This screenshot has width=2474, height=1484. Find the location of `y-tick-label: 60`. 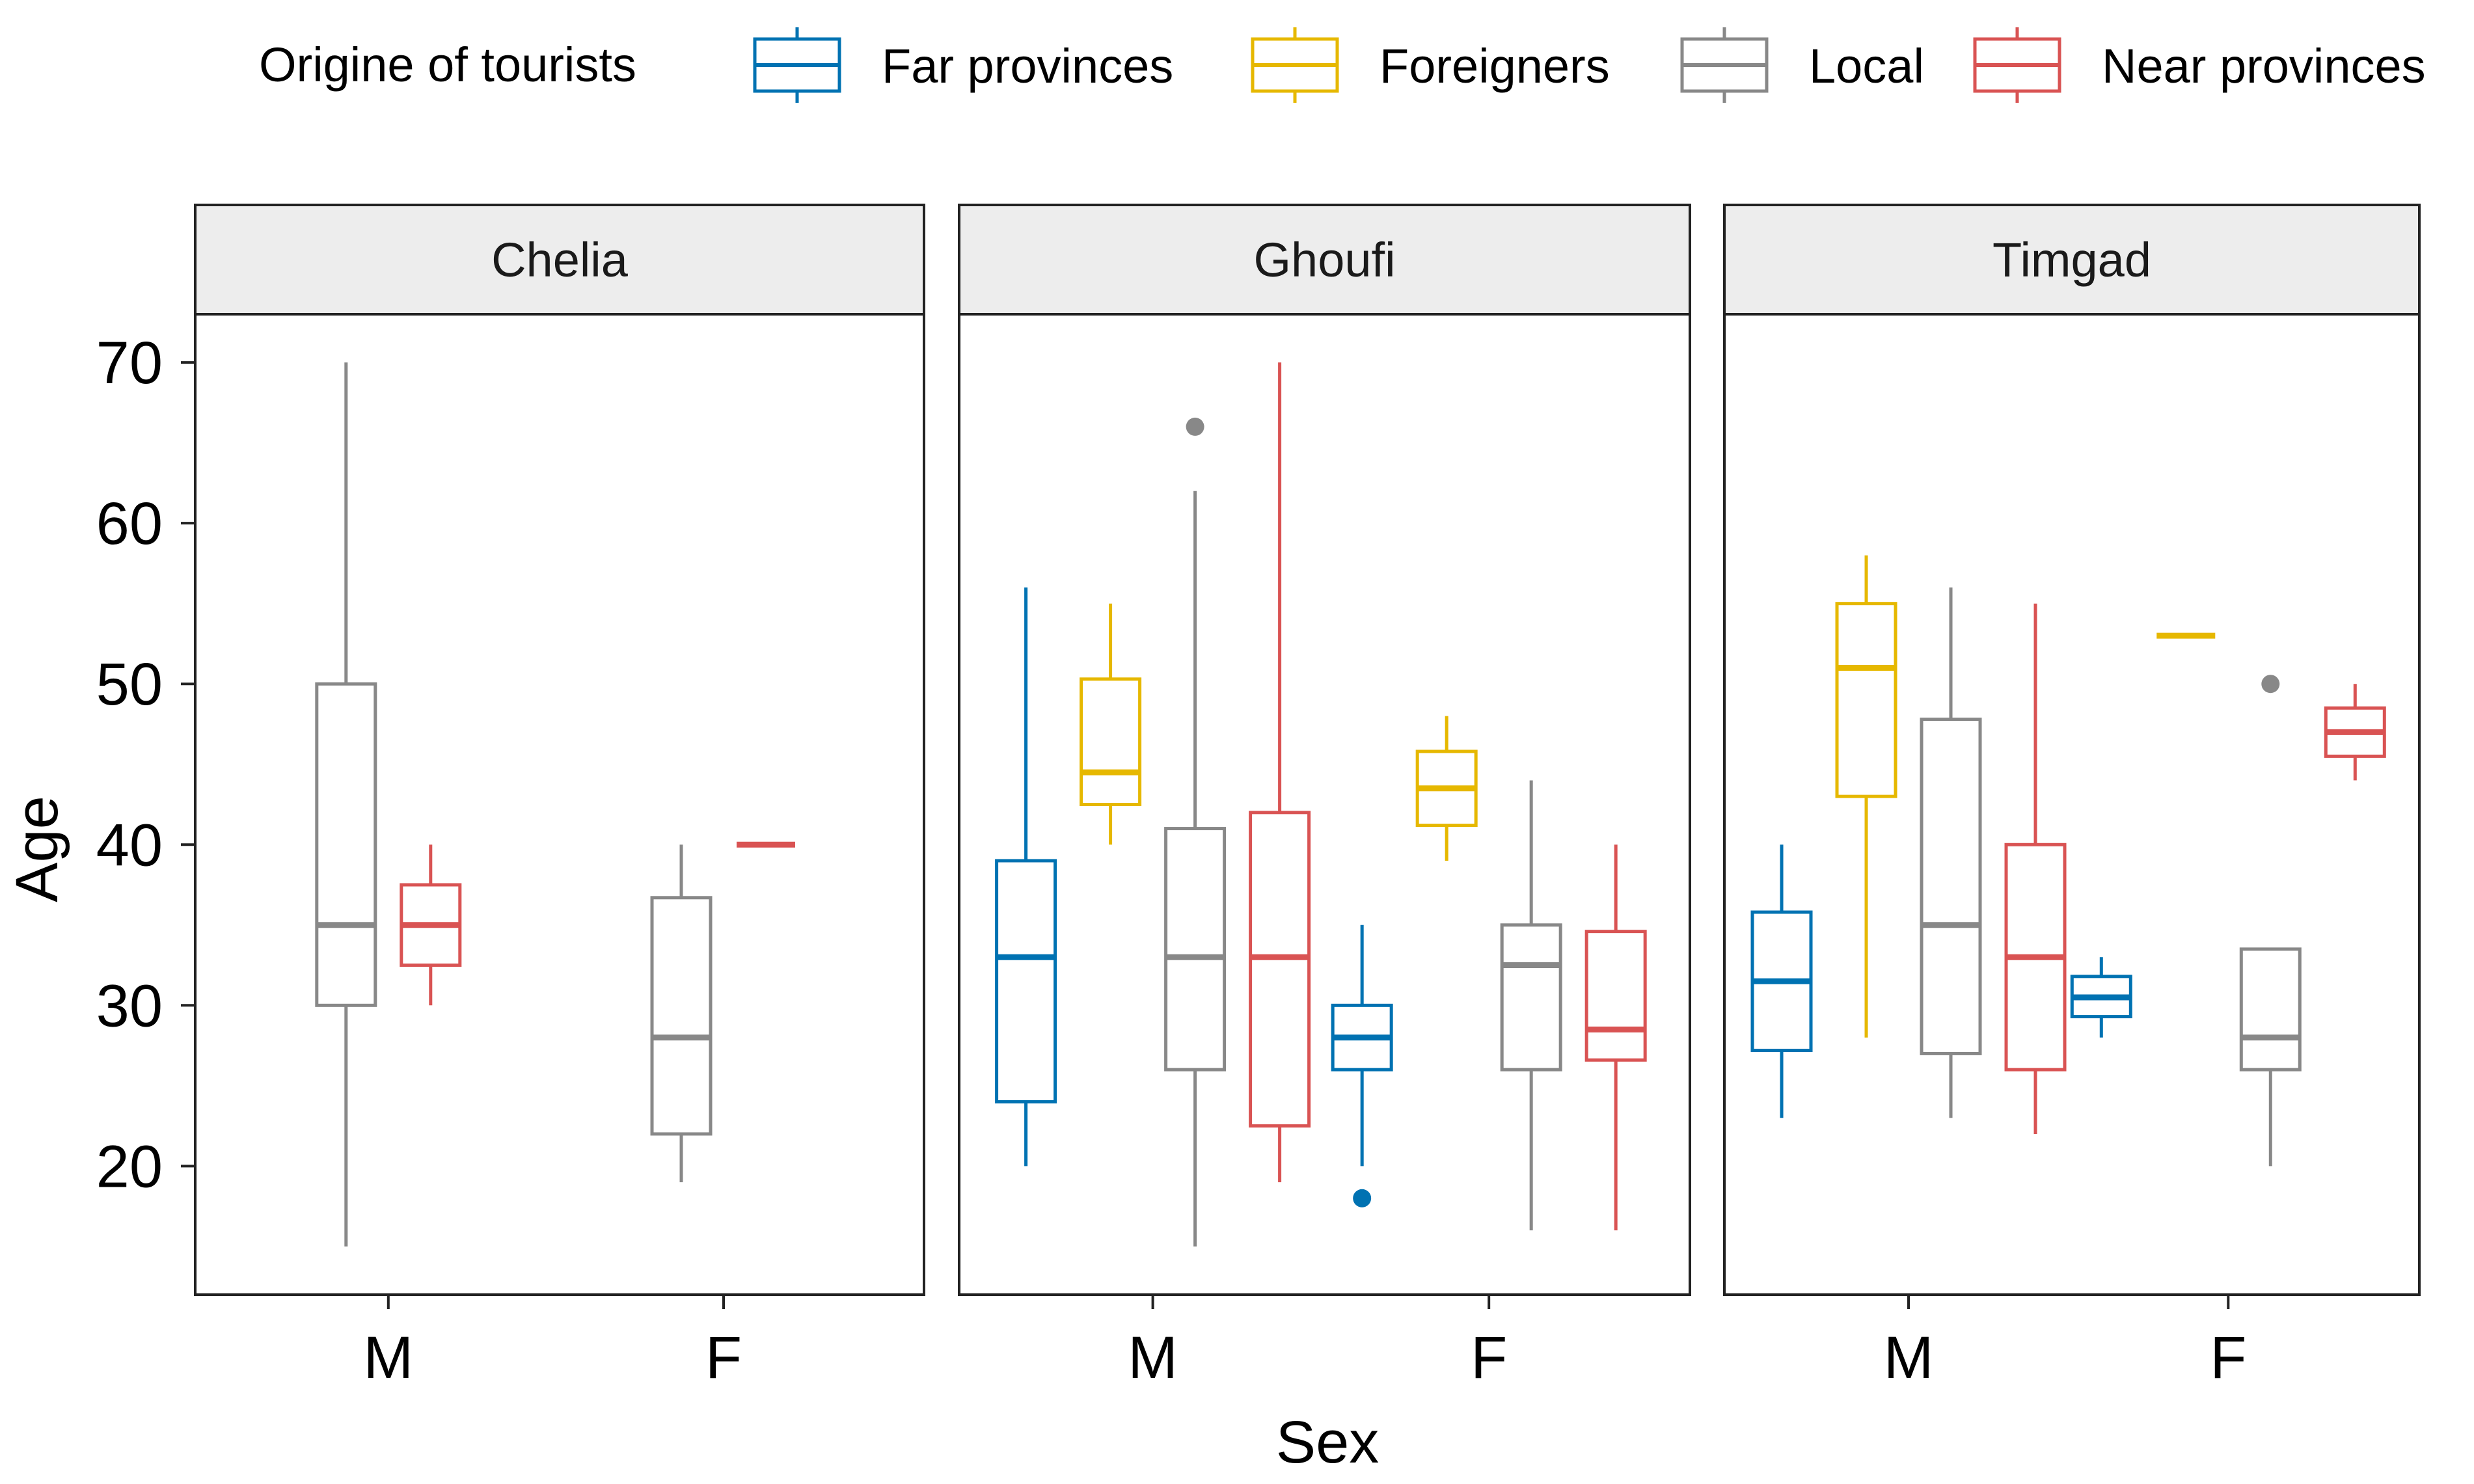

y-tick-label: 60 is located at coordinates (129, 524).